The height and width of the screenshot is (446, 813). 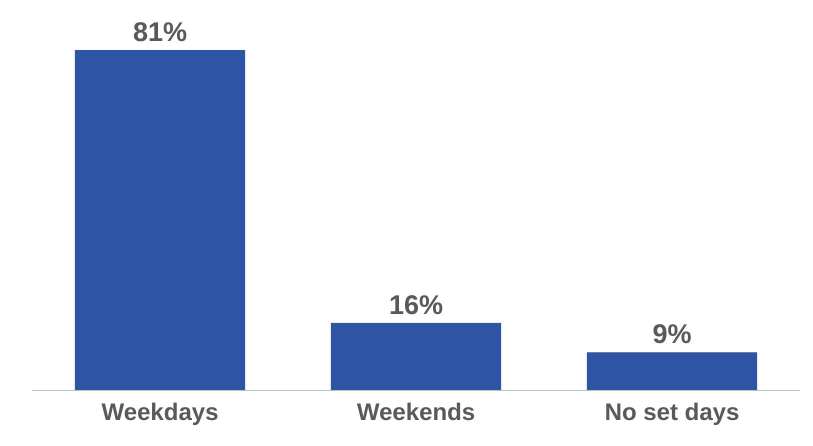 I want to click on data-label: 16%, so click(x=416, y=305).